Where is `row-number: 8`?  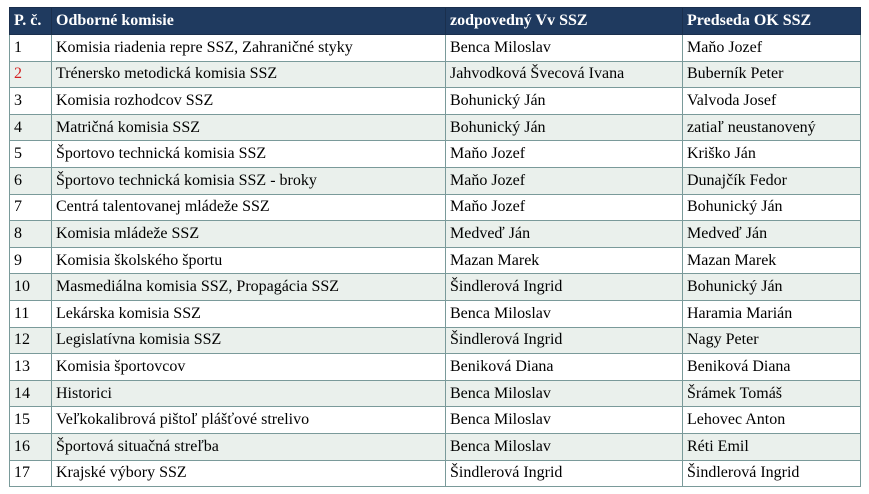 row-number: 8 is located at coordinates (30, 234).